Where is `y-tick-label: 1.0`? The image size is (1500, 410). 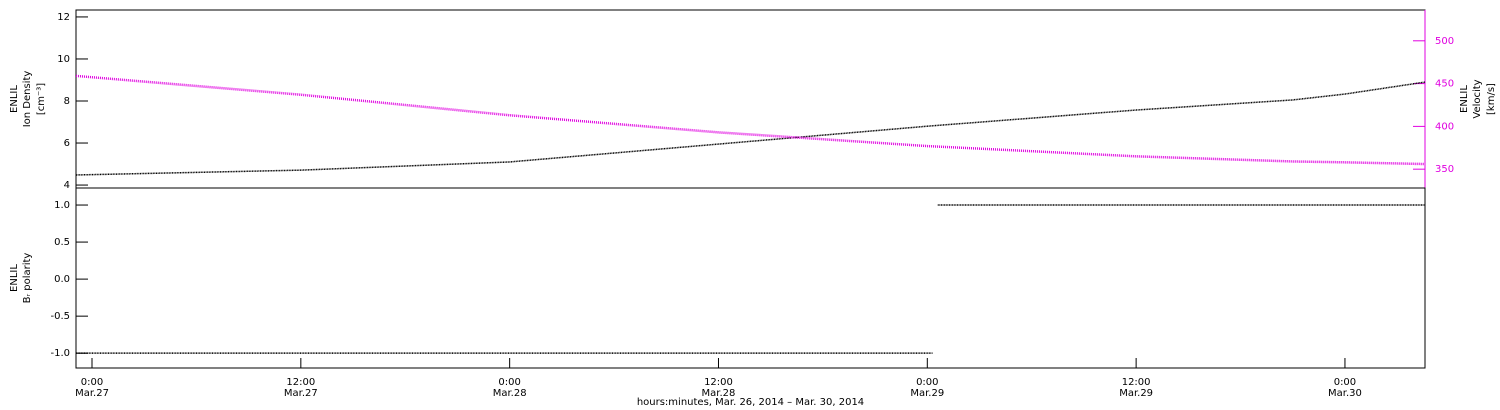 y-tick-label: 1.0 is located at coordinates (62, 205).